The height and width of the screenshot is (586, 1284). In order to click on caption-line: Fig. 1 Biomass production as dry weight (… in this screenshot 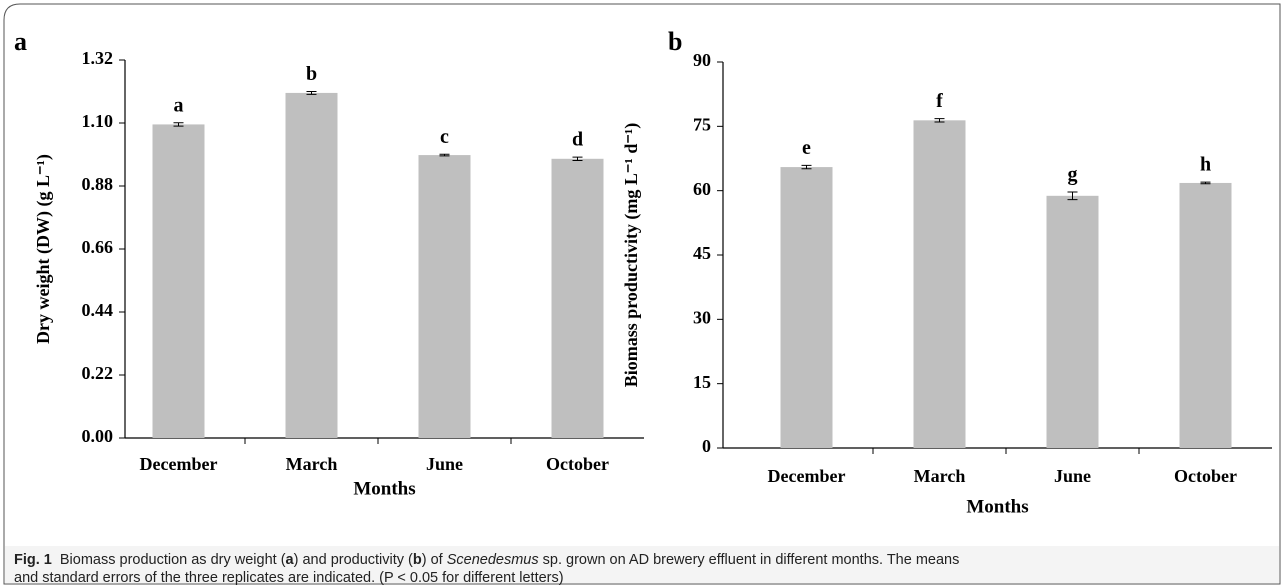, I will do `click(486, 560)`.